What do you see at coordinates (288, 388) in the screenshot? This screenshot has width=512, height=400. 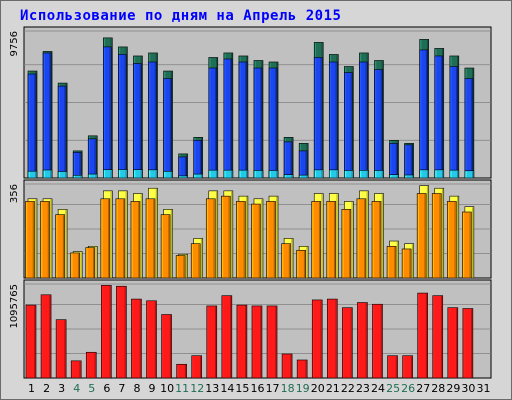 I see `x-tick-label: 18` at bounding box center [288, 388].